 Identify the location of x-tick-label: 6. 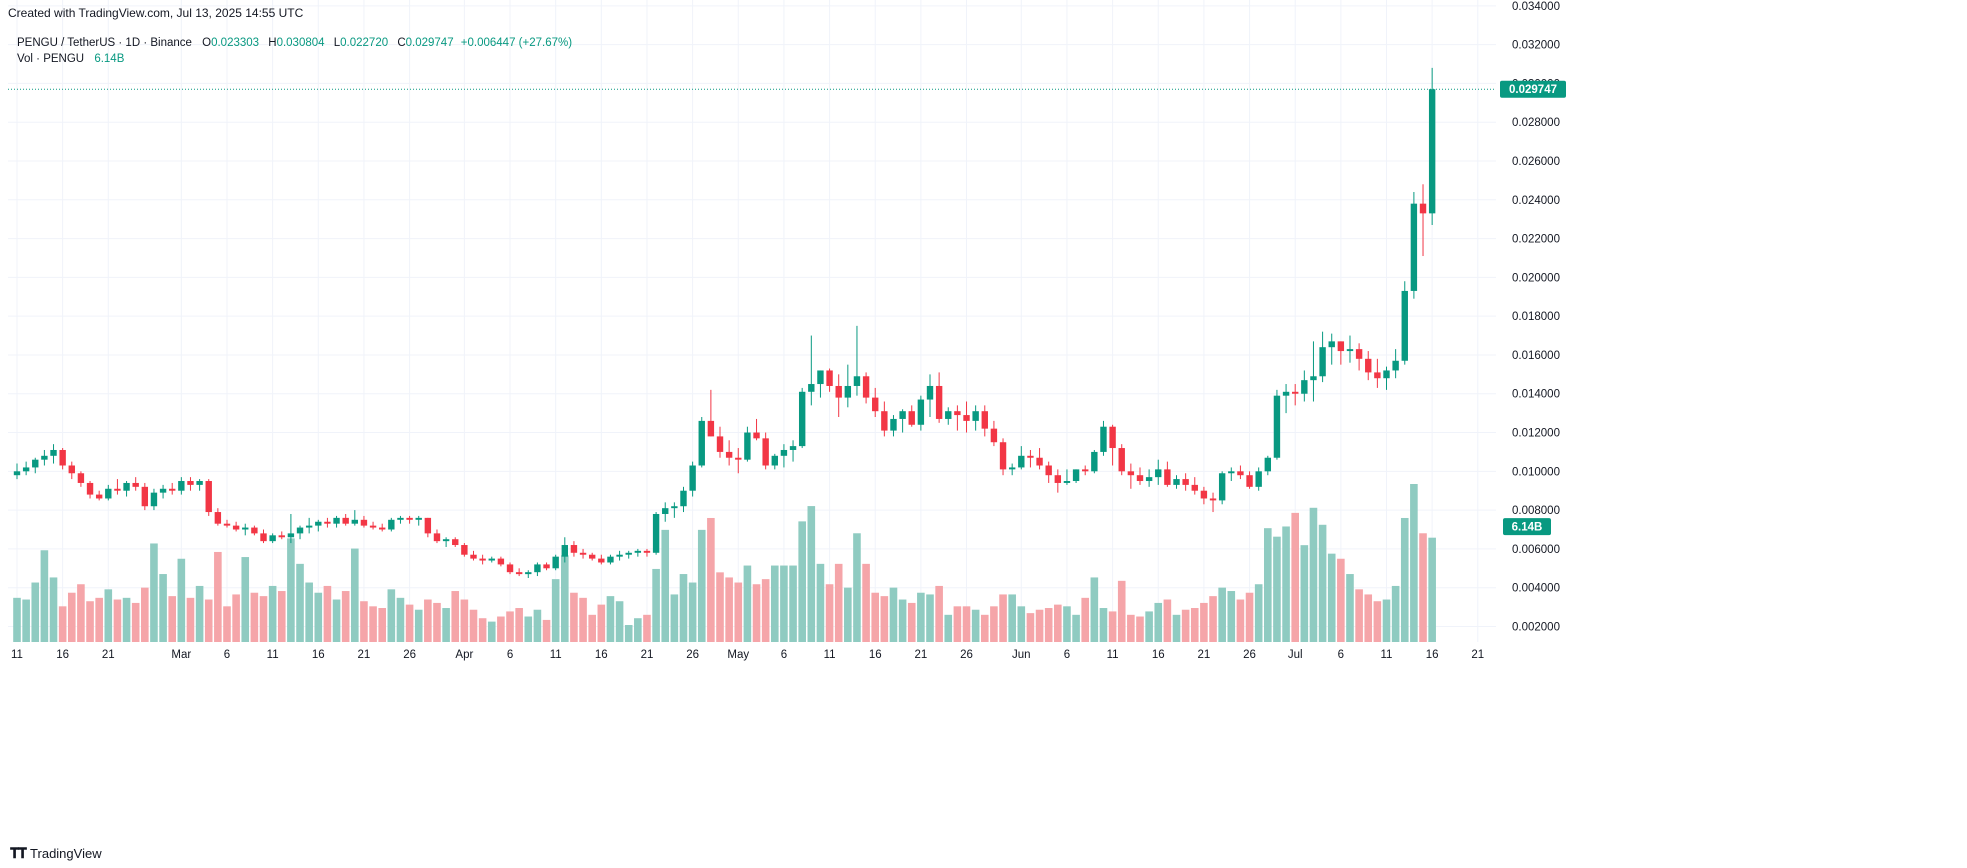
(784, 655).